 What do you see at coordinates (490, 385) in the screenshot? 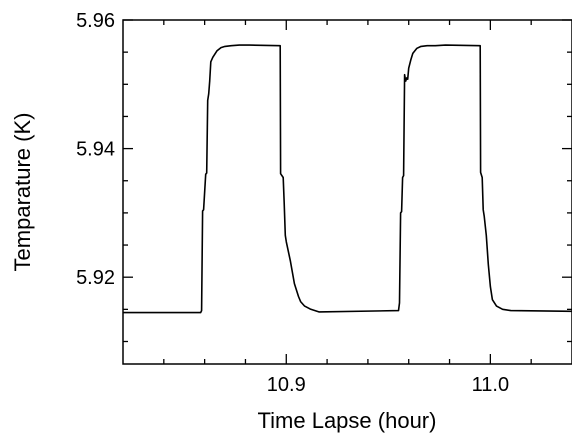
I see `x-tick-label: 11.0` at bounding box center [490, 385].